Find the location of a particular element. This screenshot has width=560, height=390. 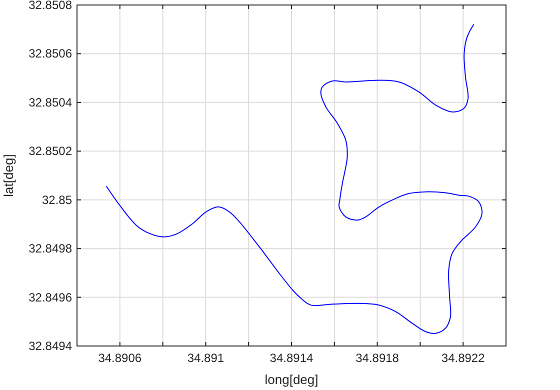

y-tick-label: 32.85 is located at coordinates (57, 199).